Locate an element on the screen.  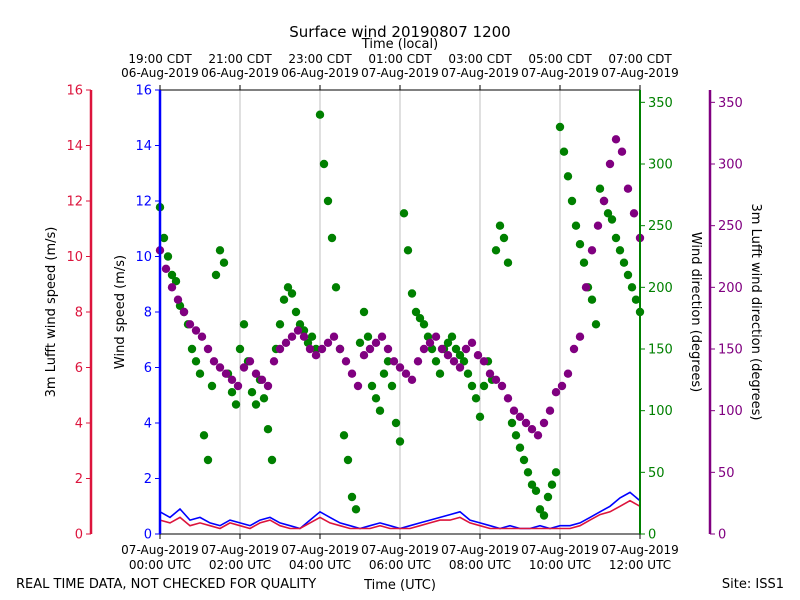
top-axis-label: Time (local) is located at coordinates (399, 44).